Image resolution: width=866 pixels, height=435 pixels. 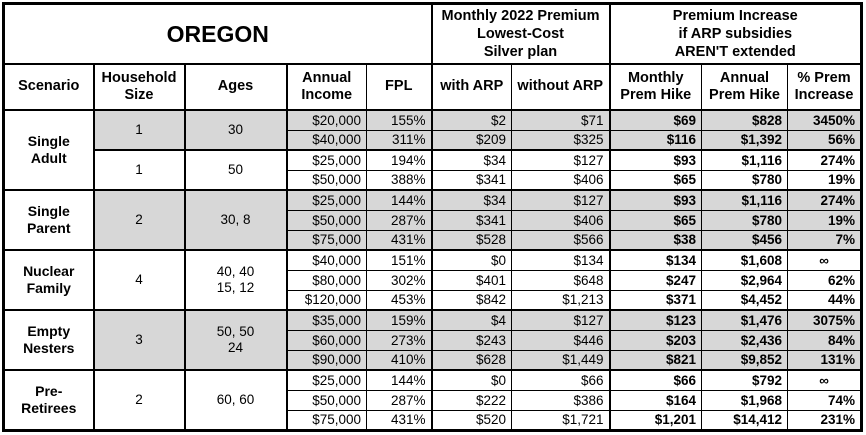 I want to click on without-arp-cell: $386, so click(x=560, y=400).